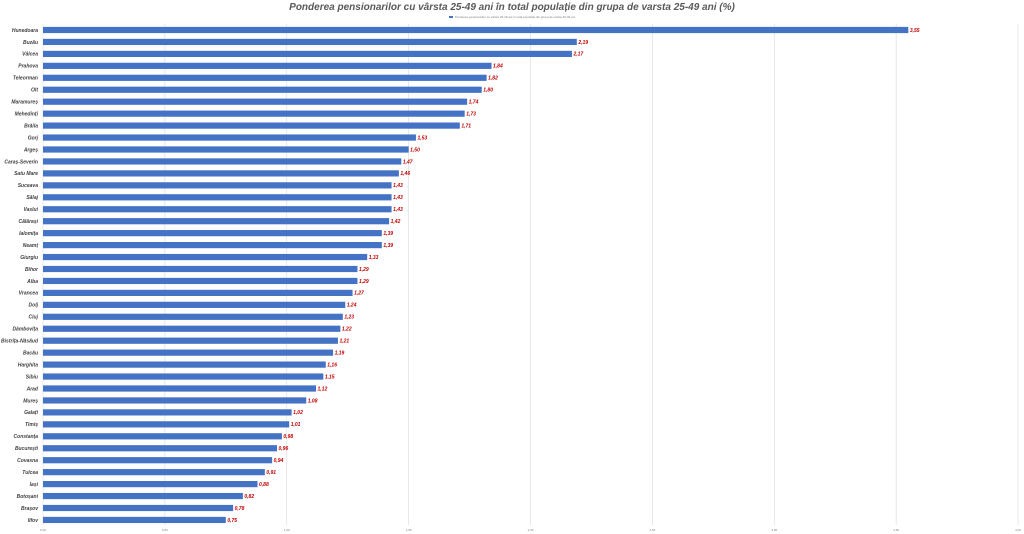  I want to click on data-label: 1,84, so click(498, 67).